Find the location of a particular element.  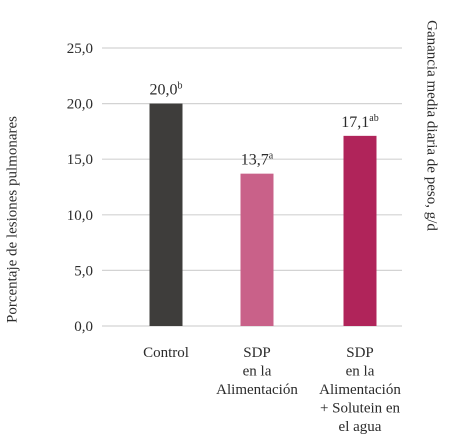

category-label-2-line-3: + Solutein en is located at coordinates (360, 409).